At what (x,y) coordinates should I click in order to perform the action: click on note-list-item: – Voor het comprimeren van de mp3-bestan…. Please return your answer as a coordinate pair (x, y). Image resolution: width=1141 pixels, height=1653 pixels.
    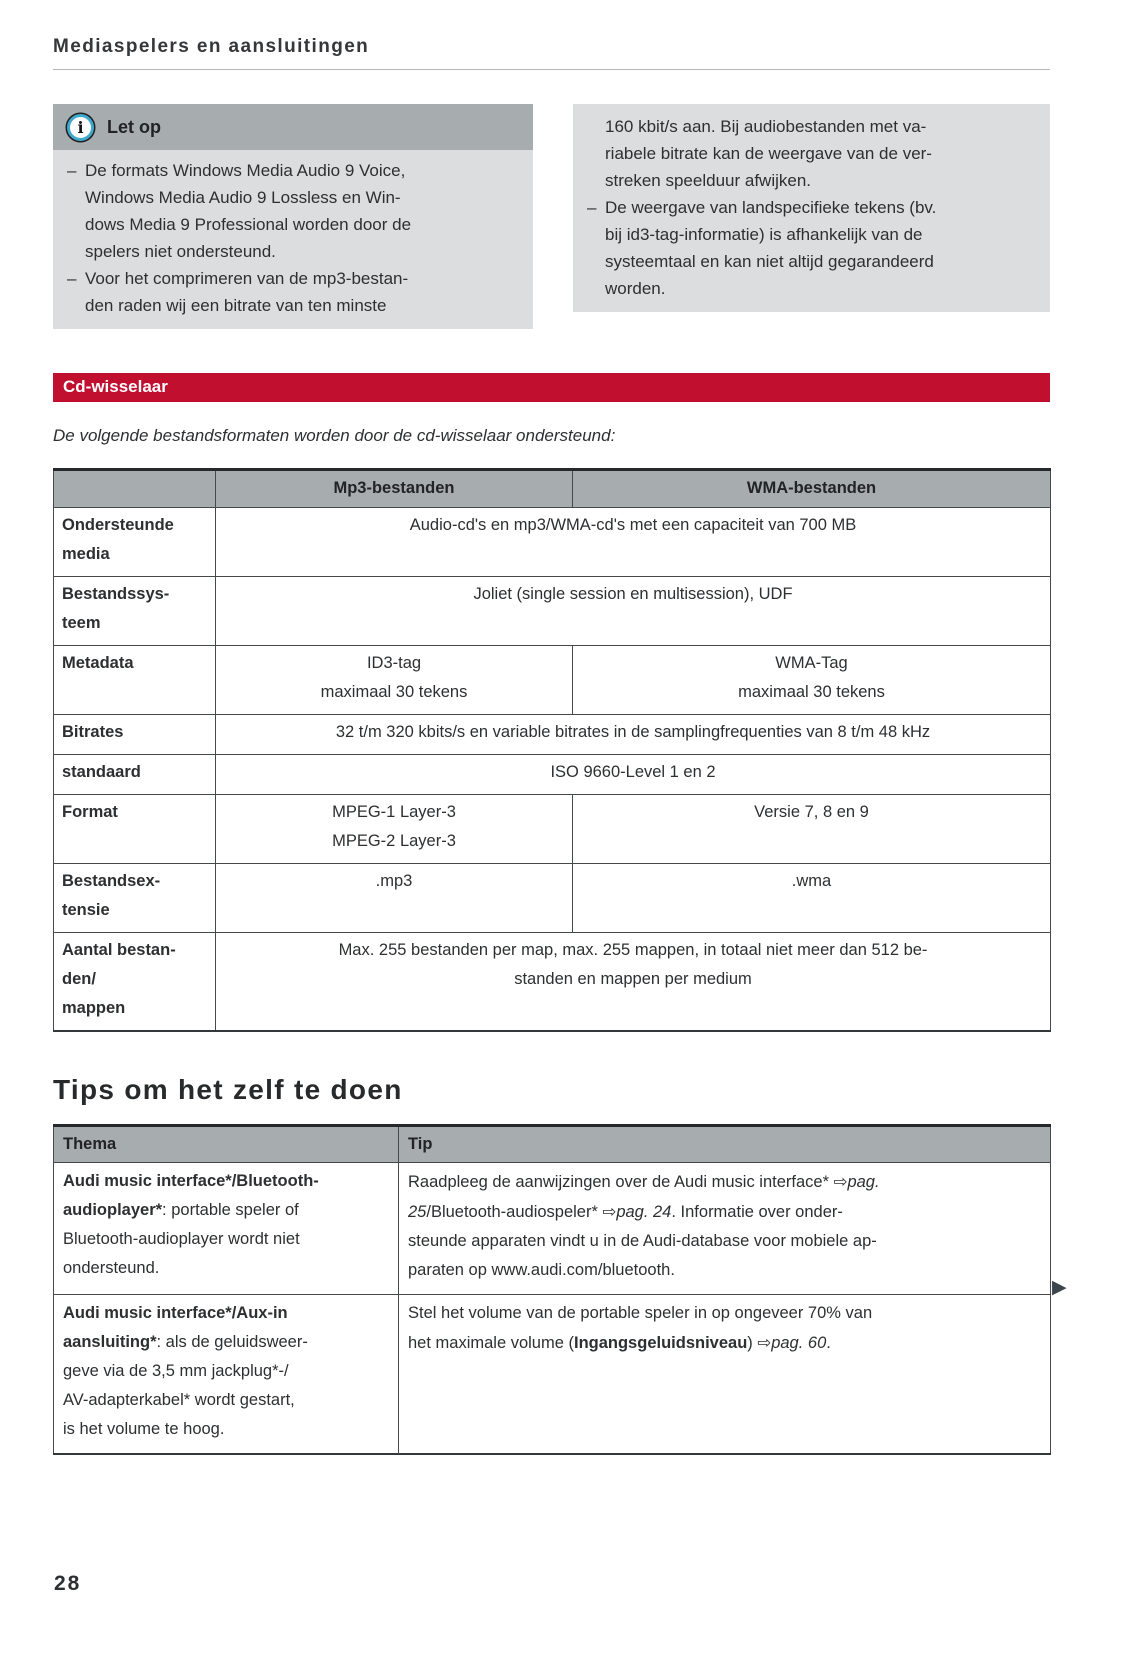
    Looking at the image, I should click on (293, 292).